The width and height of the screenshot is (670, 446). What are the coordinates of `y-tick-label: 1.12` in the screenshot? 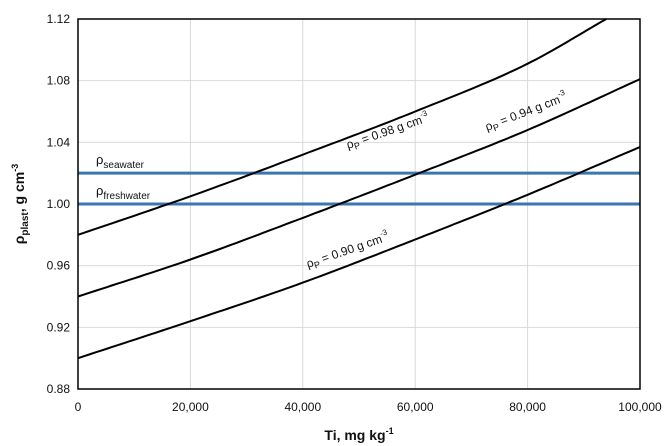 It's located at (59, 19).